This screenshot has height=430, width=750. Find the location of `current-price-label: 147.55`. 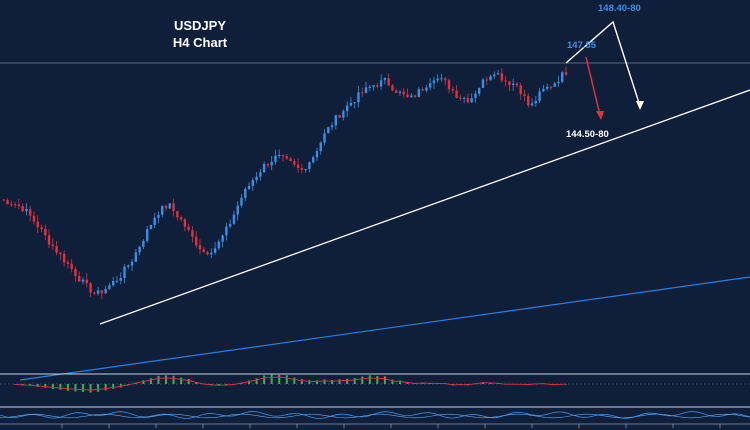

current-price-label: 147.55 is located at coordinates (582, 45).